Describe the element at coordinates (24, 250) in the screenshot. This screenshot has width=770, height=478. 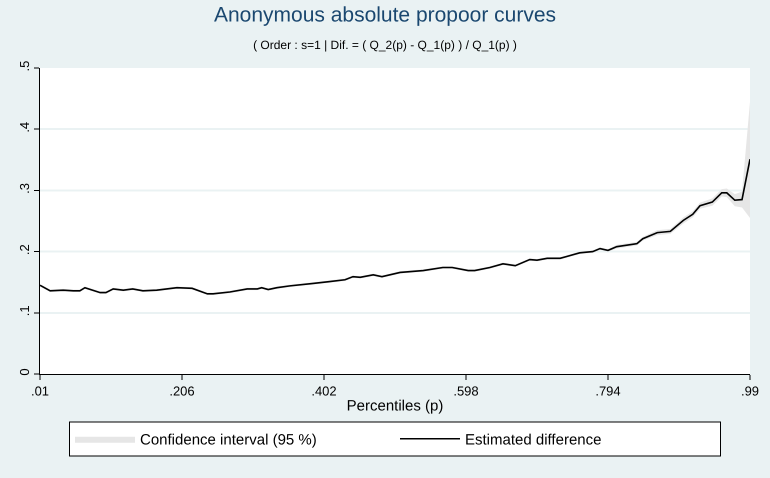
I see `y-tick-label: .2` at that location.